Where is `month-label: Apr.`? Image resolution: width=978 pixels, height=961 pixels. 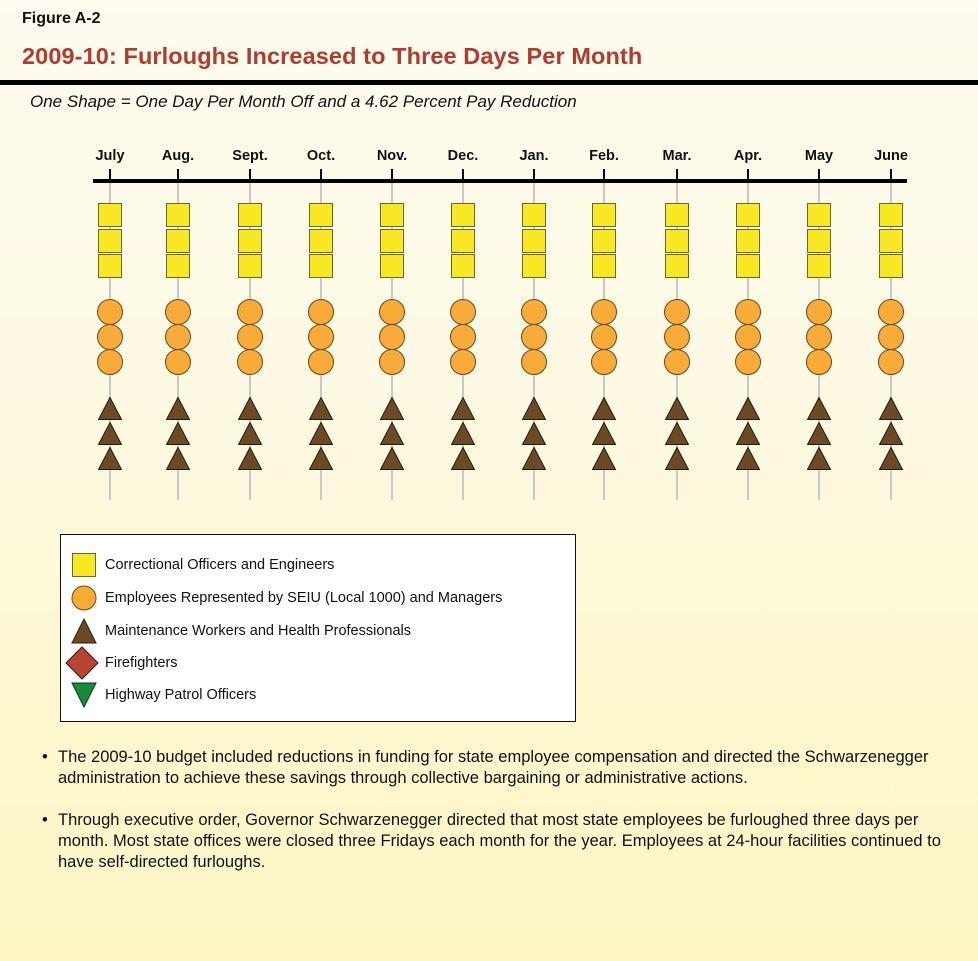
month-label: Apr. is located at coordinates (748, 156).